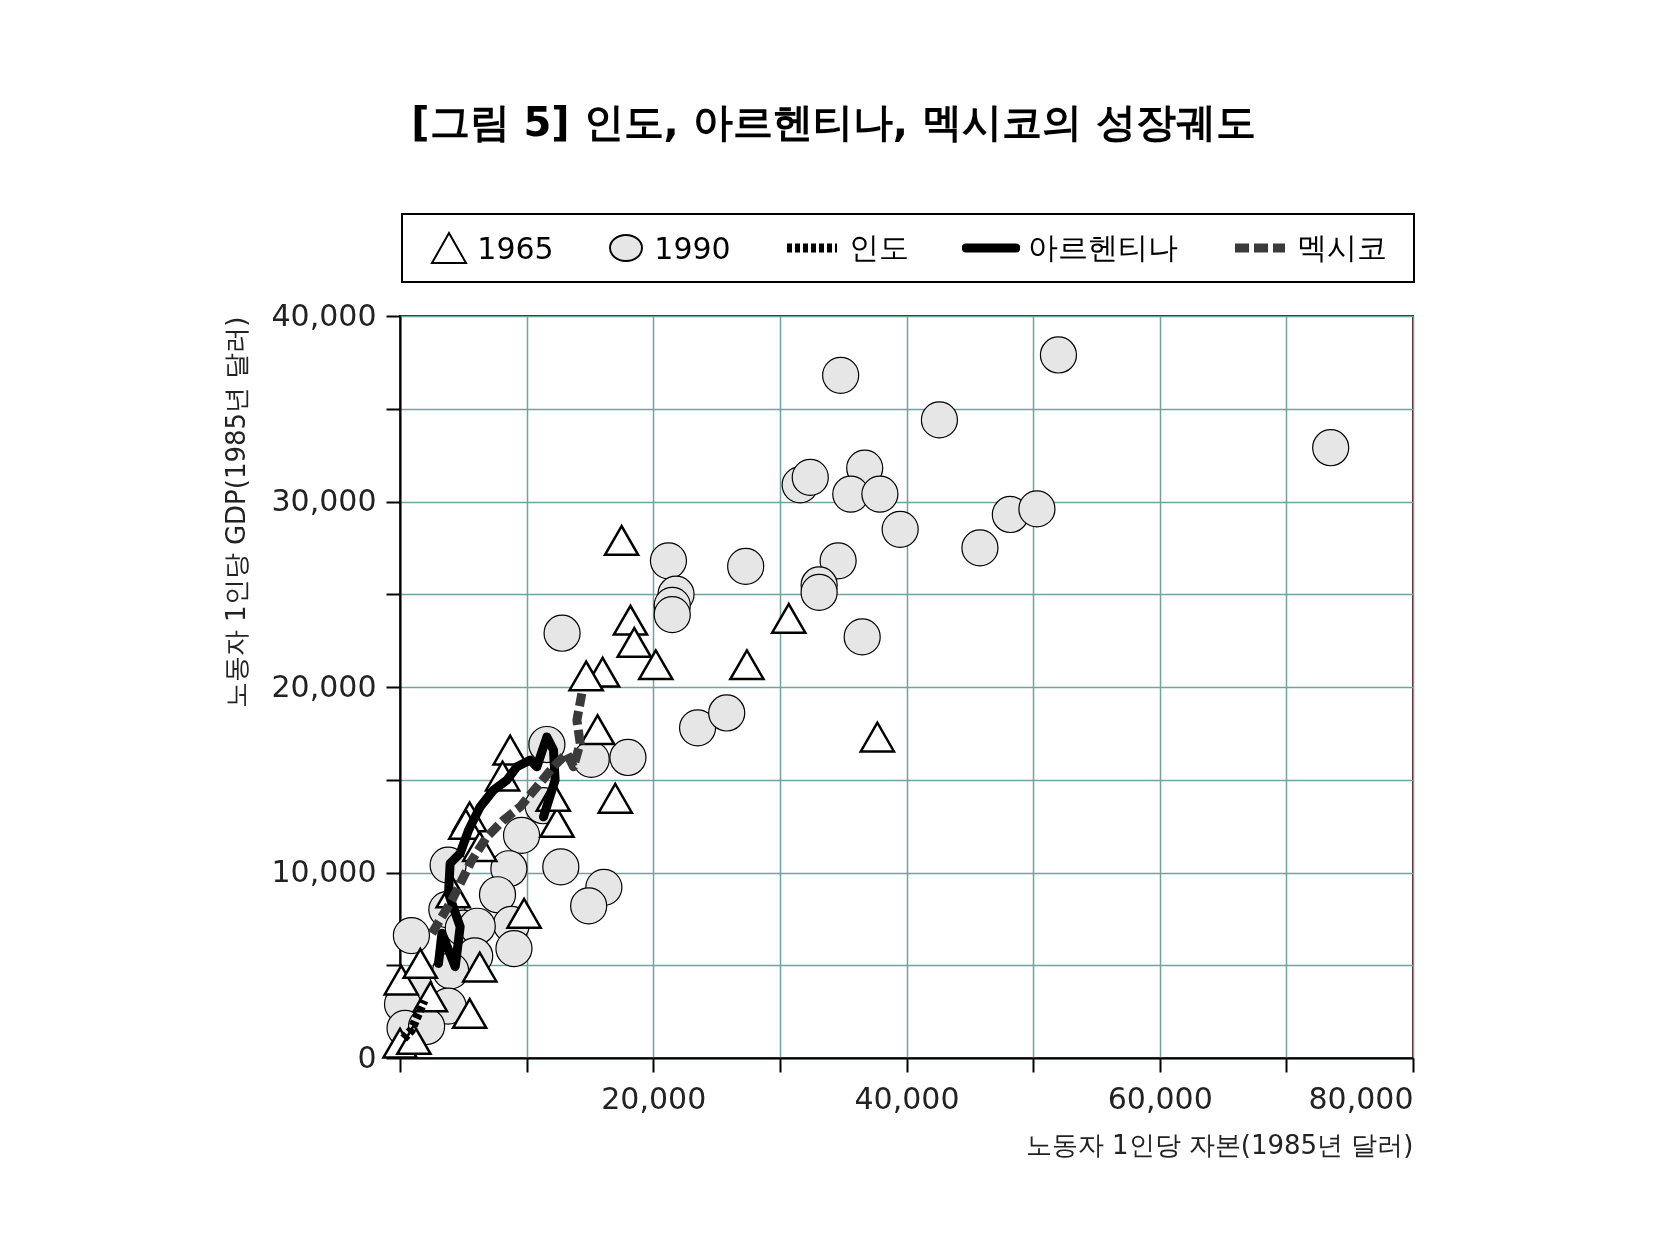  Describe the element at coordinates (833, 122) in the screenshot. I see `chart-title: [그림 5] 인도, 아르헨티나, 멕시코의 성장궤도` at that location.